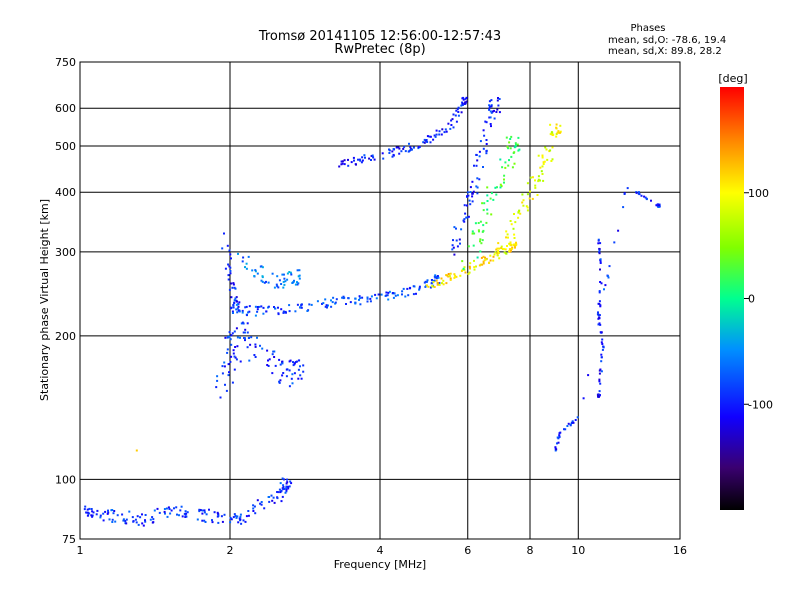 The image size is (800, 600). What do you see at coordinates (578, 550) in the screenshot?
I see `x-tick-label: 10` at bounding box center [578, 550].